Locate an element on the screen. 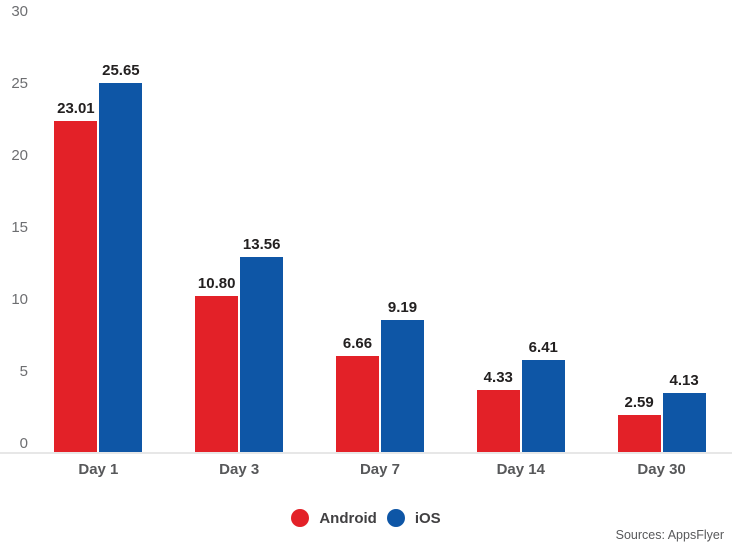  bar-cell-android: 2.59 is located at coordinates (639, 423).